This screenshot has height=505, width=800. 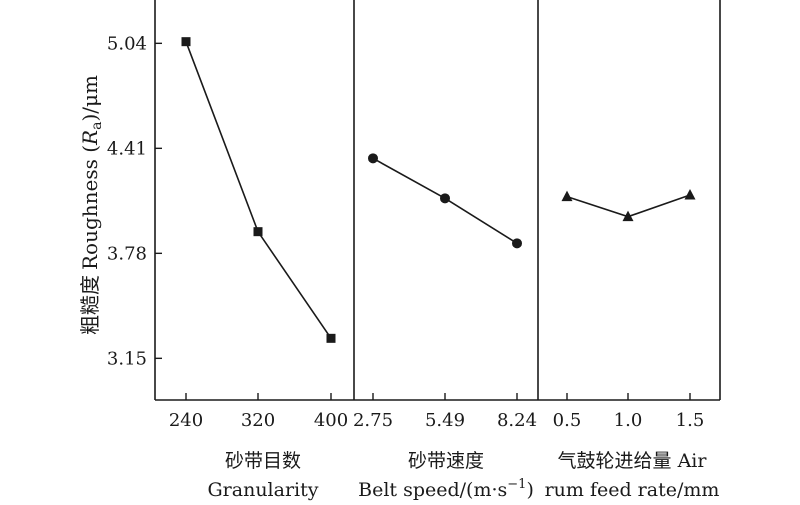 I want to click on svg-text:粗糙度Roughness (Ra)/μm: 粗糙度 Roughness (Ra)/μm, so click(x=91, y=205).